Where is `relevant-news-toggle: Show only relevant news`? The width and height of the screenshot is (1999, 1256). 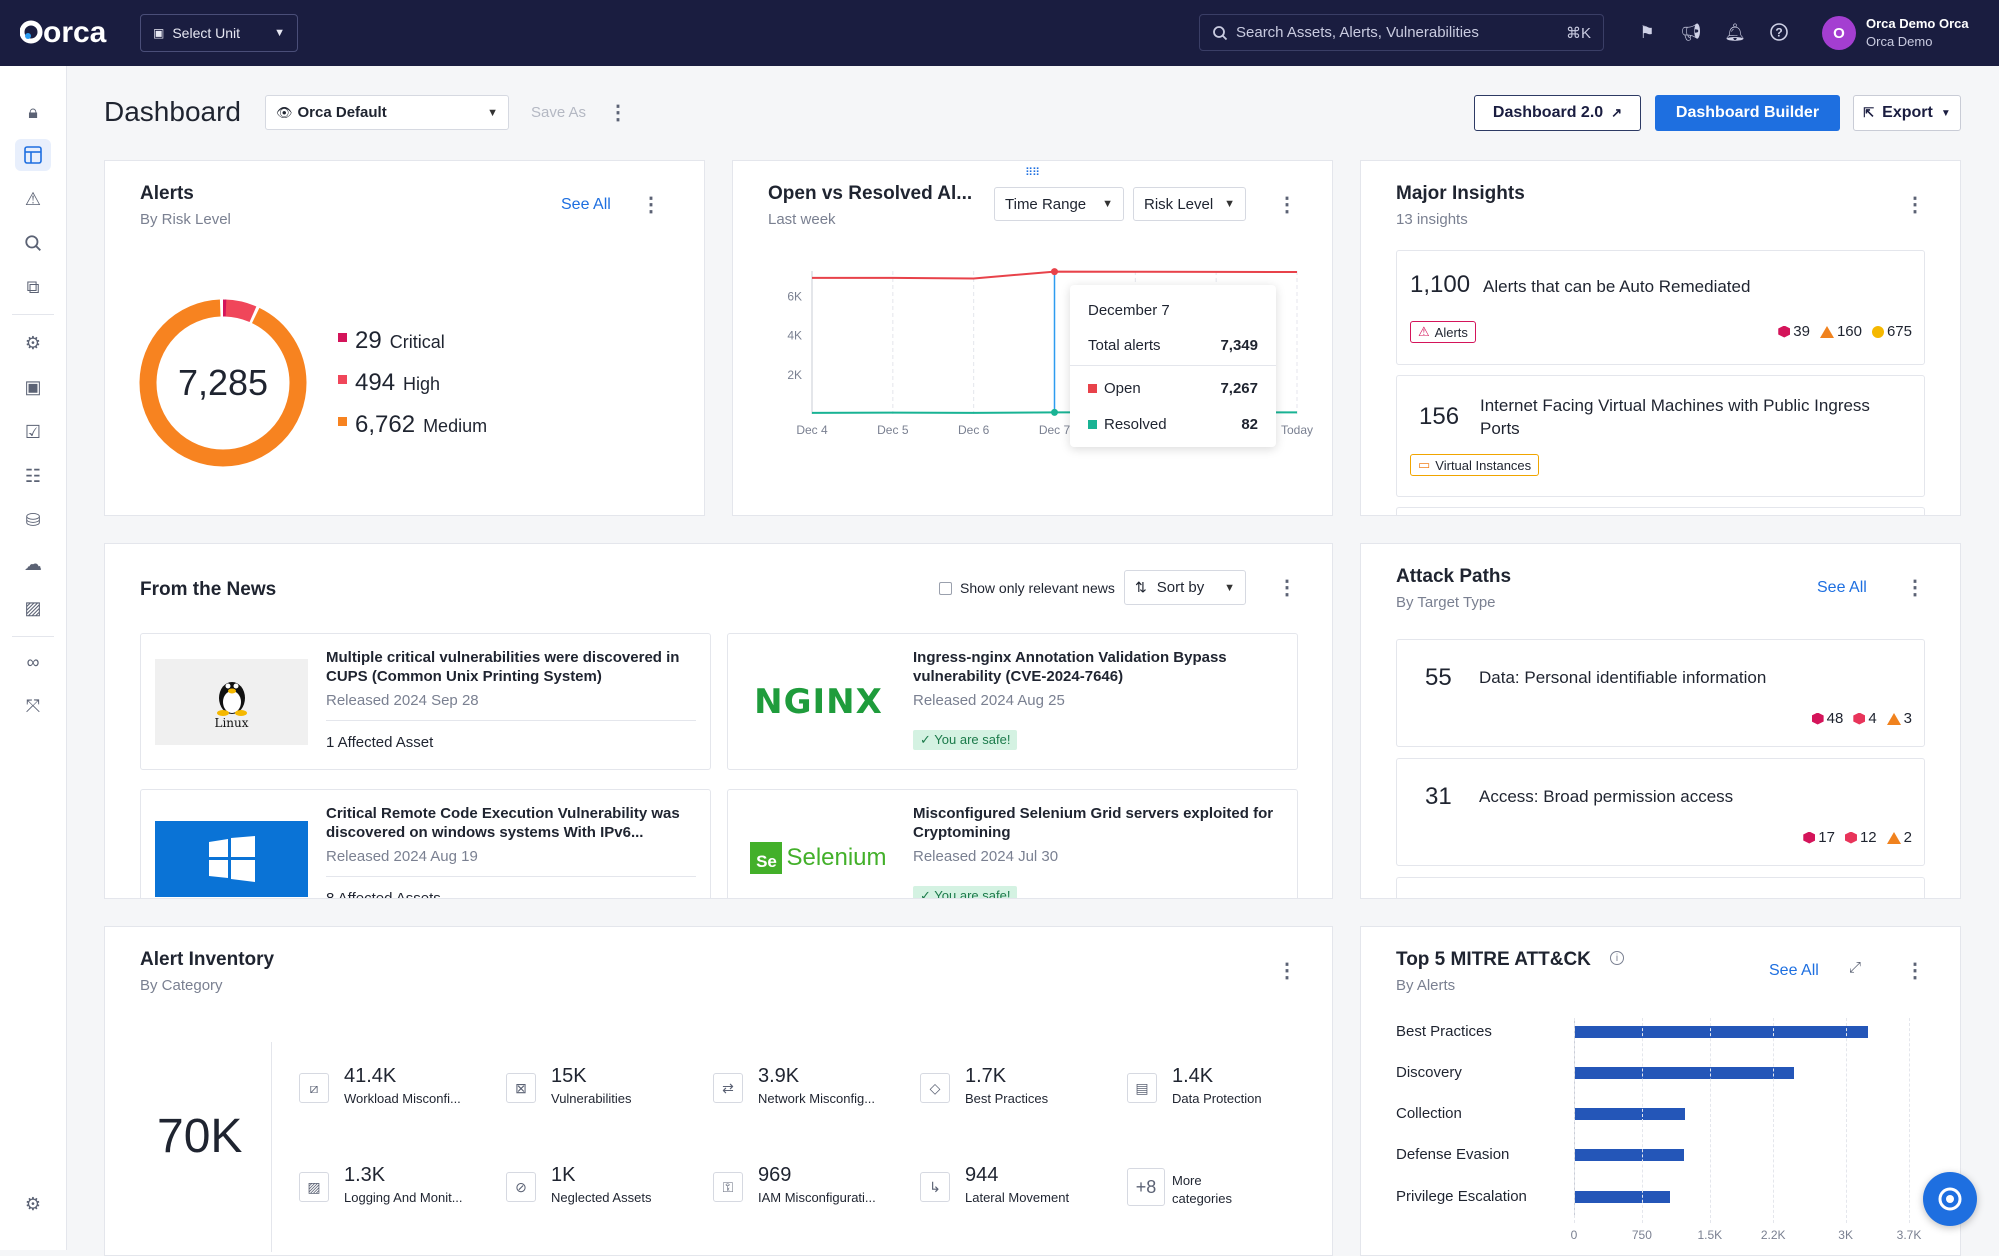 relevant-news-toggle: Show only relevant news is located at coordinates (1027, 588).